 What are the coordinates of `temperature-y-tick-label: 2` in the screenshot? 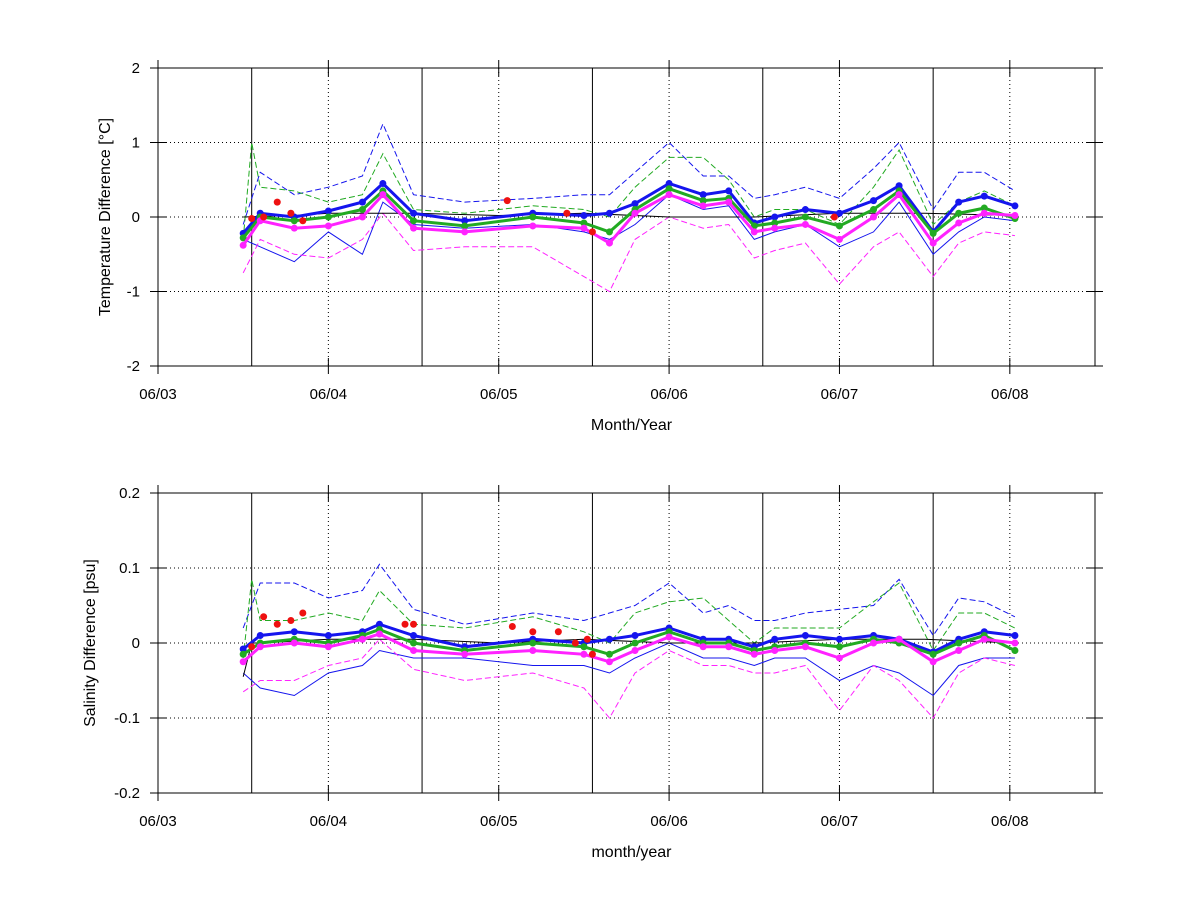 It's located at (136, 68).